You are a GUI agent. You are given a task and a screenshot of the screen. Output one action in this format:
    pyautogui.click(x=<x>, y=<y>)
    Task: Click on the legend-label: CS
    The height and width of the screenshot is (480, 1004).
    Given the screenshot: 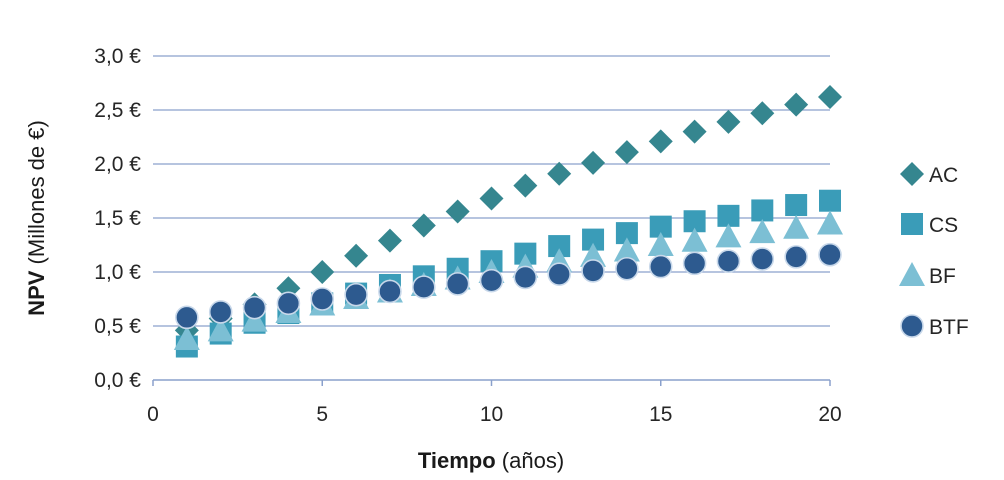 What is the action you would take?
    pyautogui.click(x=943, y=225)
    